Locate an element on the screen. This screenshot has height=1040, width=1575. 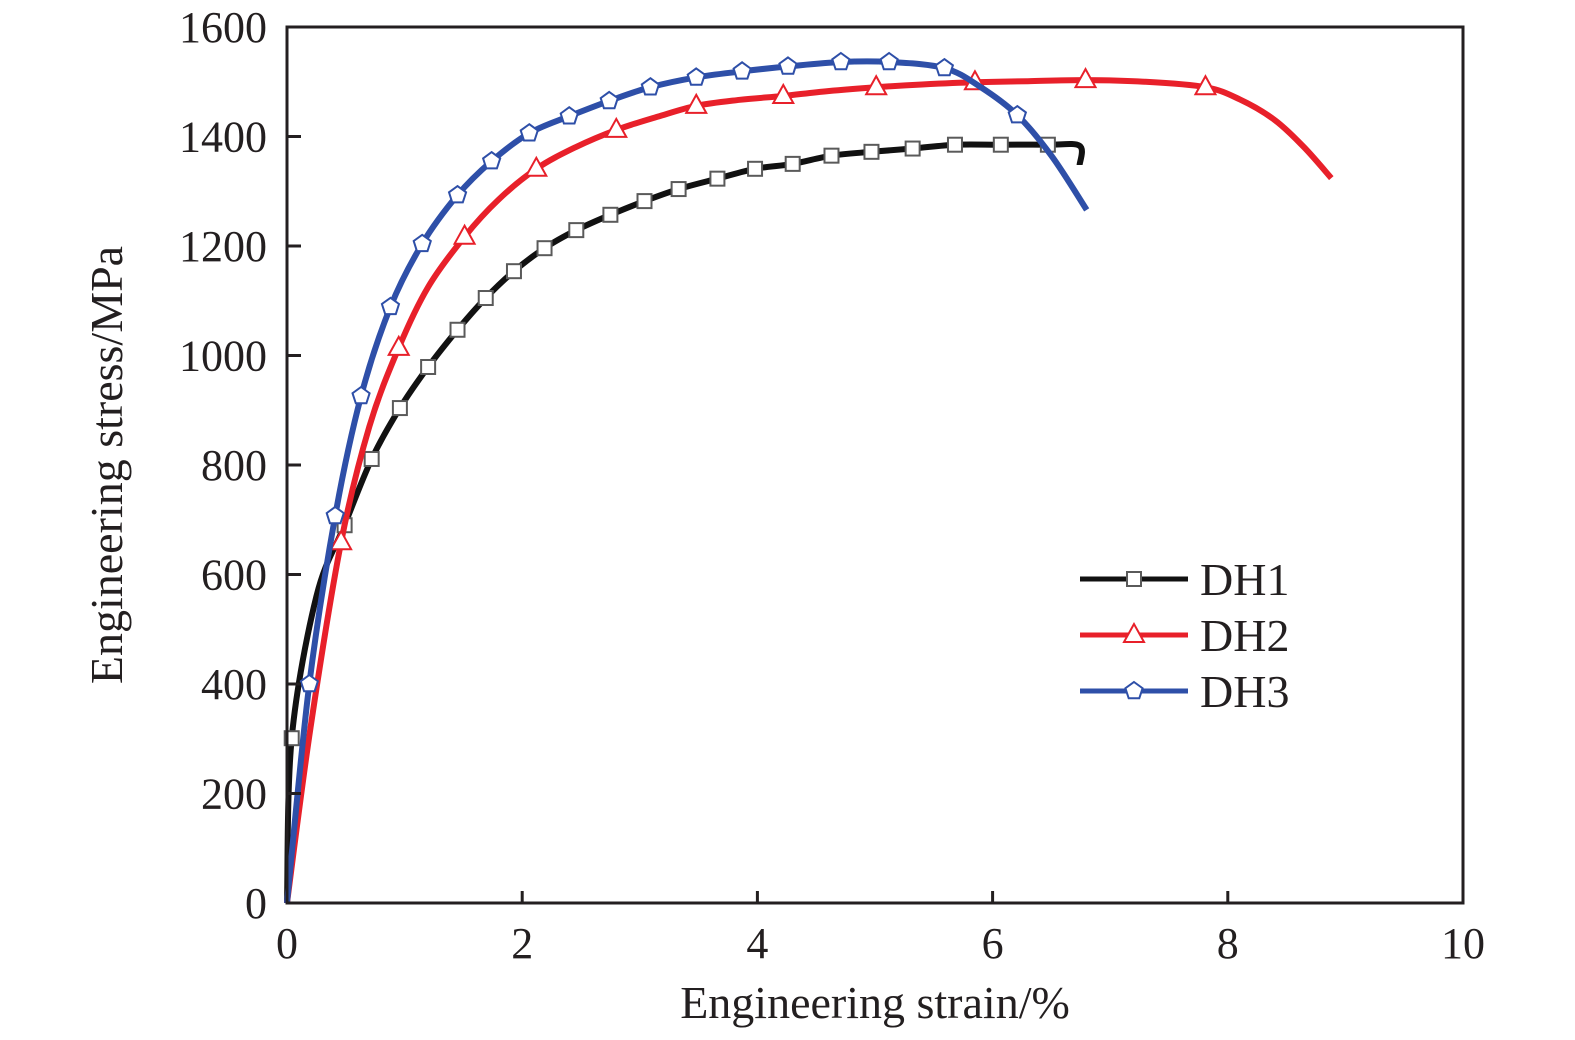
y-tick-label: 800 is located at coordinates (234, 465).